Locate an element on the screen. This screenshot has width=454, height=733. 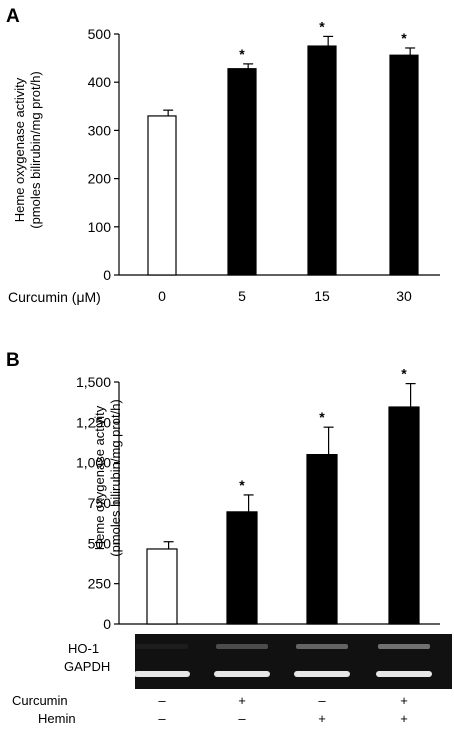
panel-b-y-tick-label: 500 is located at coordinates (100, 543).